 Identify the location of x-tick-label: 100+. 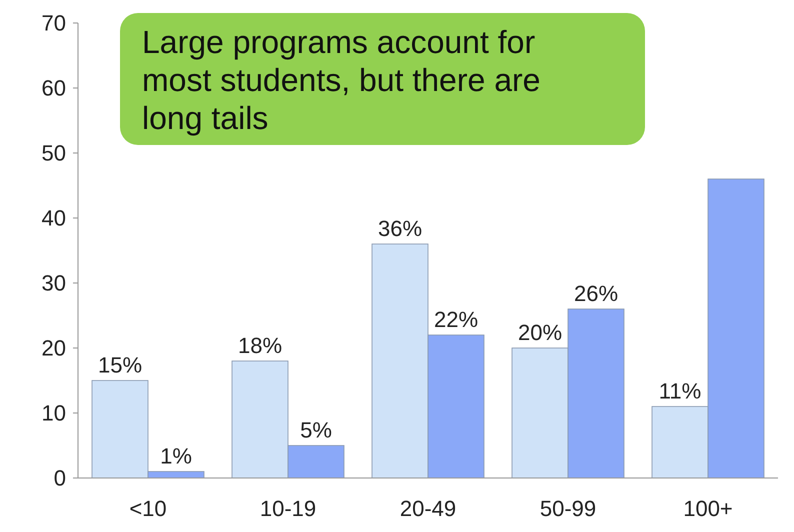
(708, 508).